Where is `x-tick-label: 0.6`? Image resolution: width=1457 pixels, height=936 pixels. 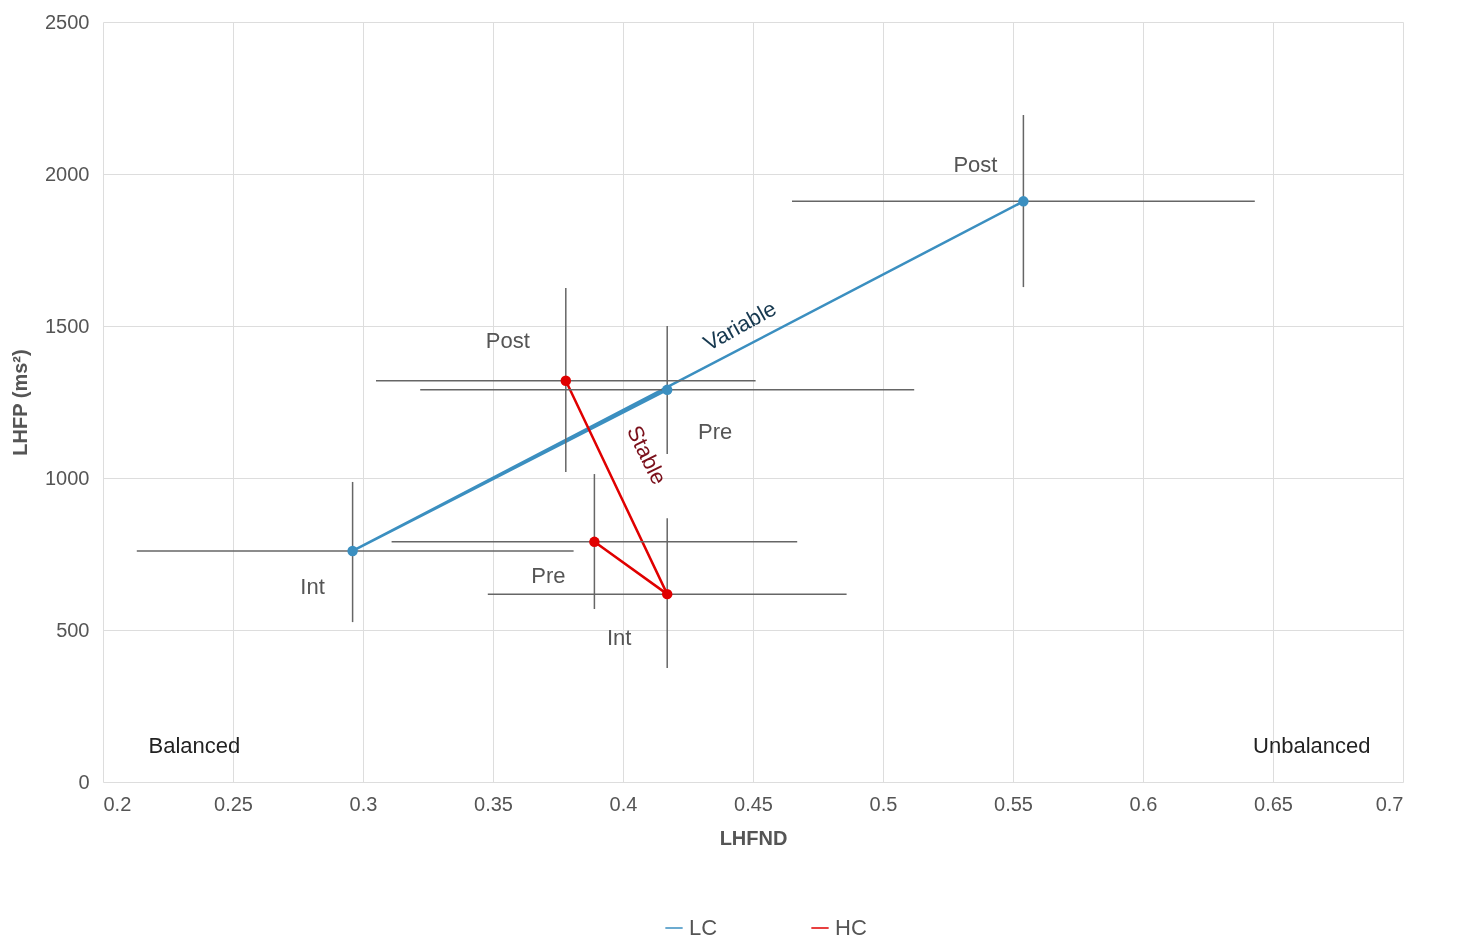
x-tick-label: 0.6 is located at coordinates (1143, 803).